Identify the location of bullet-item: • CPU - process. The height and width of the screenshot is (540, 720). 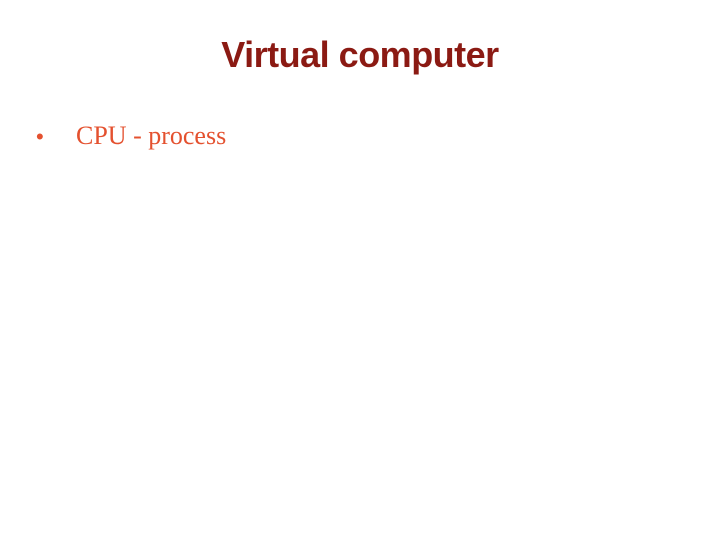
(356, 136).